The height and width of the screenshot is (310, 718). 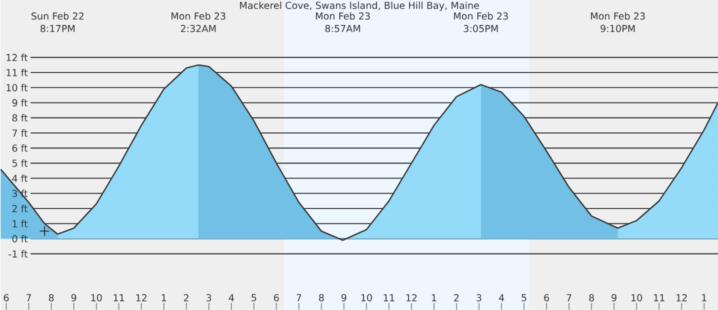 I want to click on y-tick-label: 9 ft, so click(x=20, y=102).